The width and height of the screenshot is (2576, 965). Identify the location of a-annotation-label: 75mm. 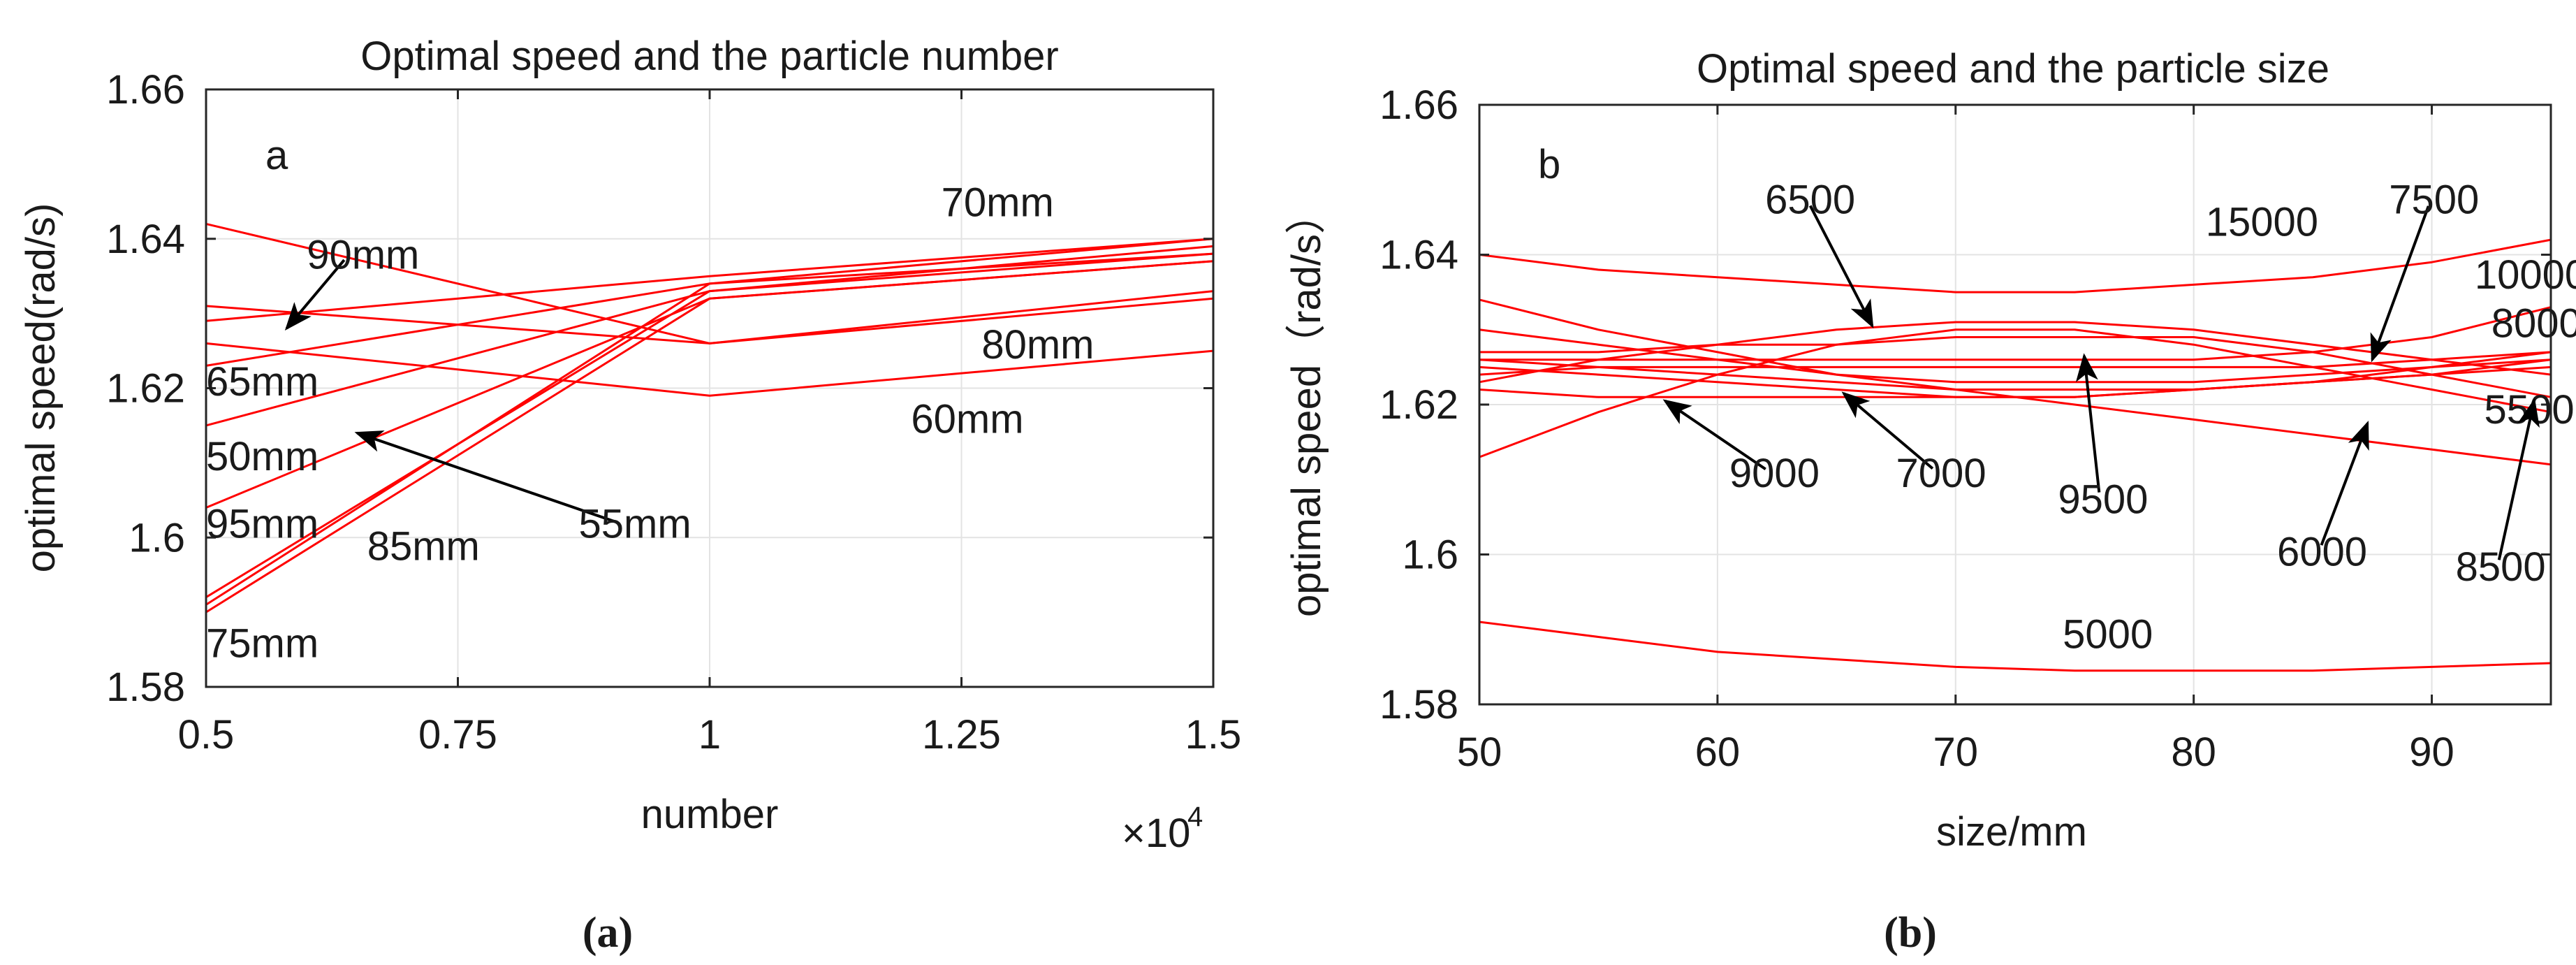
(262, 643).